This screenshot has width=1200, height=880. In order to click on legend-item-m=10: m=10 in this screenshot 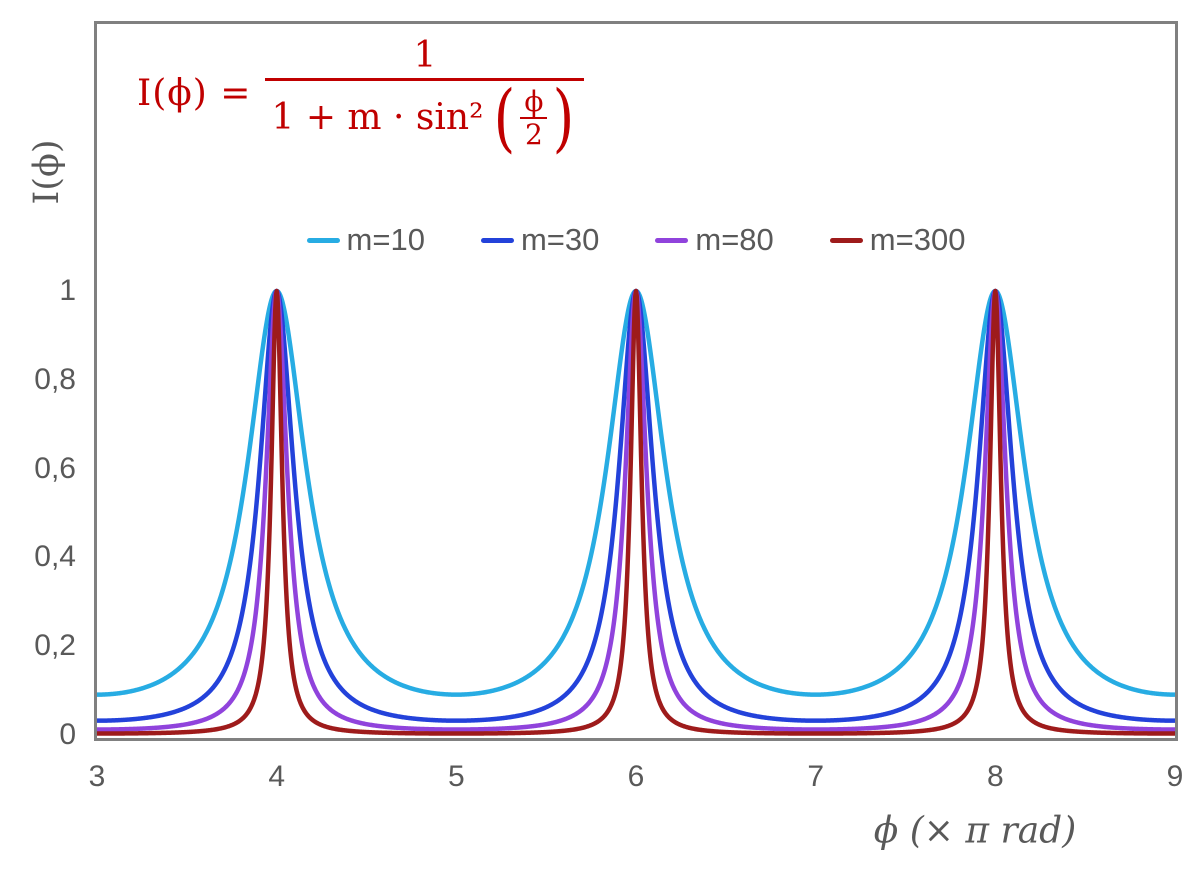, I will do `click(365, 240)`.